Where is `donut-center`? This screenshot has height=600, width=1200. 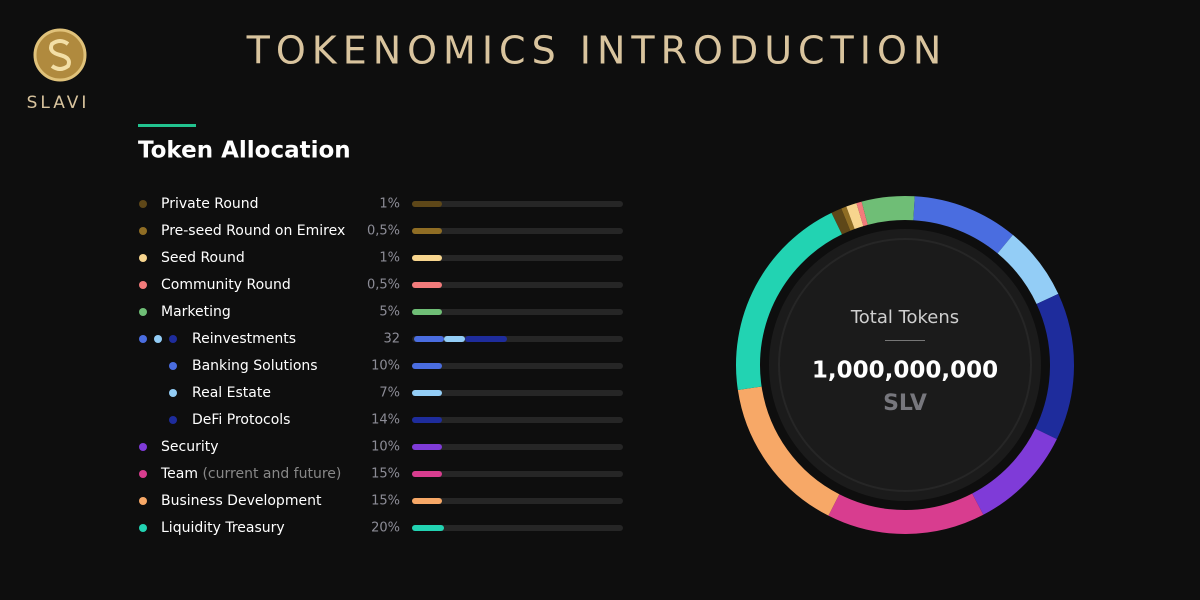
donut-center is located at coordinates (905, 365).